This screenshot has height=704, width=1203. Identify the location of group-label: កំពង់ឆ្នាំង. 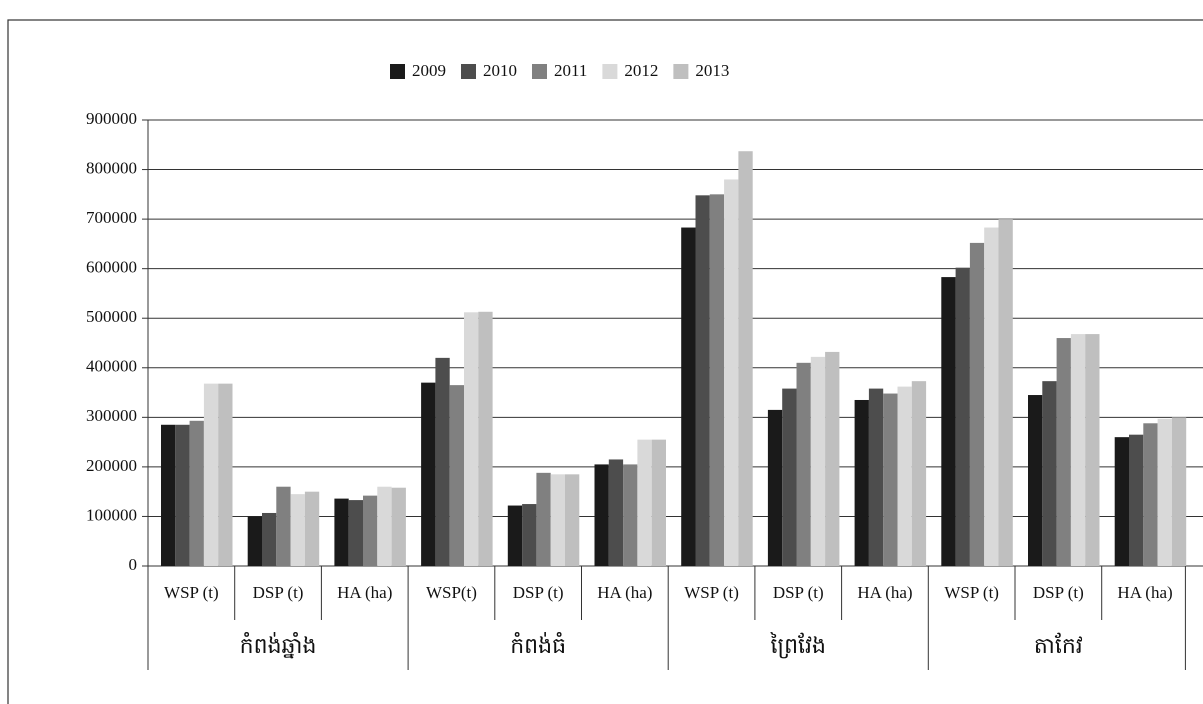
(278, 645).